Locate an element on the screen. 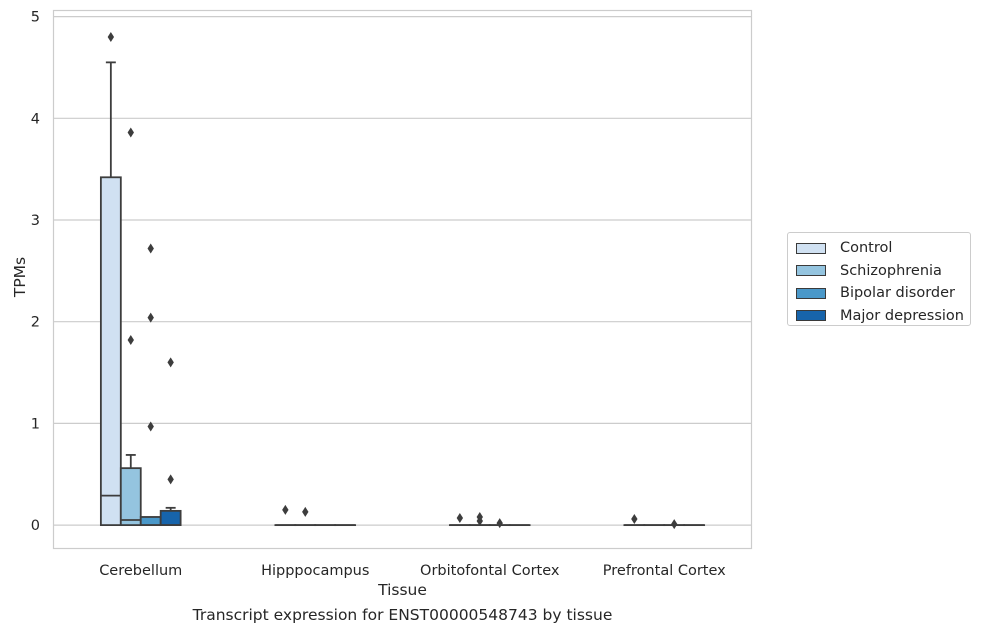 The image size is (983, 635). y-tick-label: 3 is located at coordinates (35, 221).